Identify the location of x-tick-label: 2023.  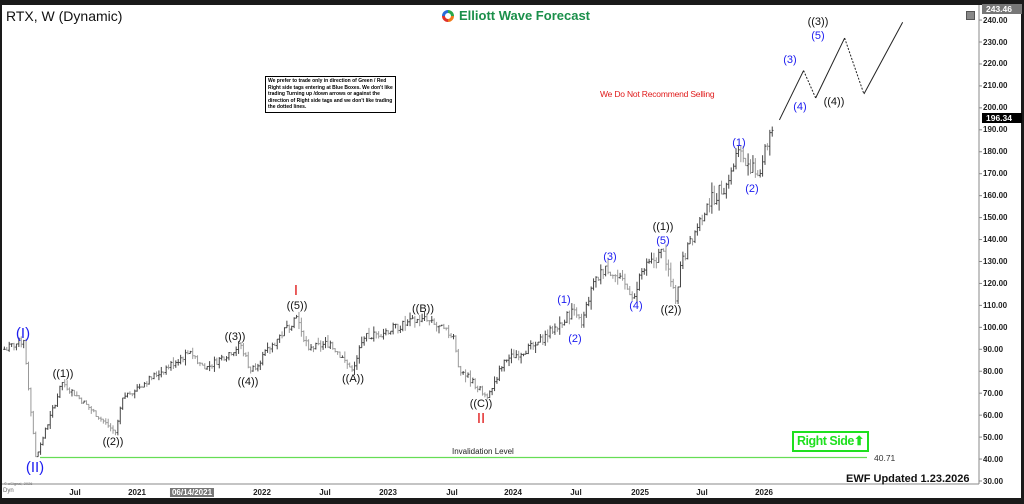
(388, 492).